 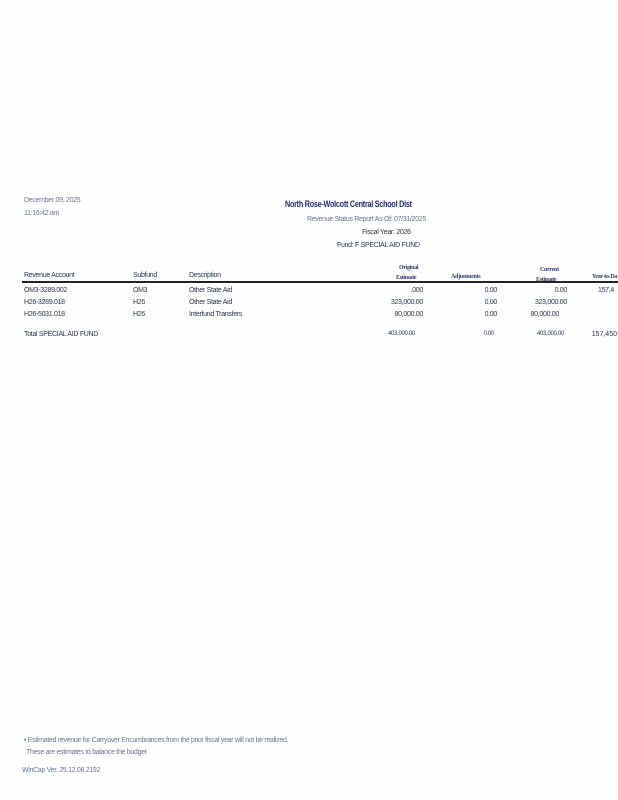 What do you see at coordinates (49, 275) in the screenshot?
I see `col-account: Revenue Account` at bounding box center [49, 275].